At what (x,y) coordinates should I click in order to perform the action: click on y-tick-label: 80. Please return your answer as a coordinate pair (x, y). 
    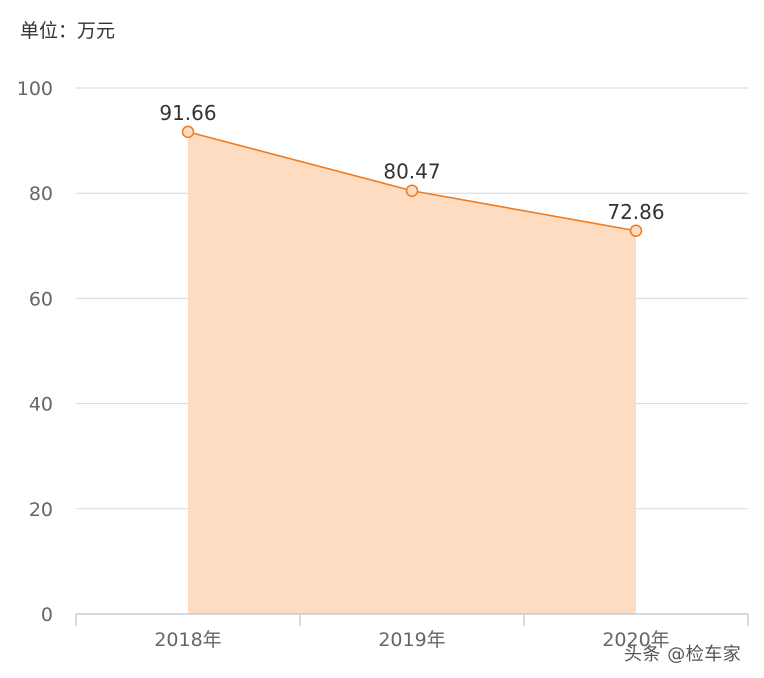
    Looking at the image, I should click on (41, 194).